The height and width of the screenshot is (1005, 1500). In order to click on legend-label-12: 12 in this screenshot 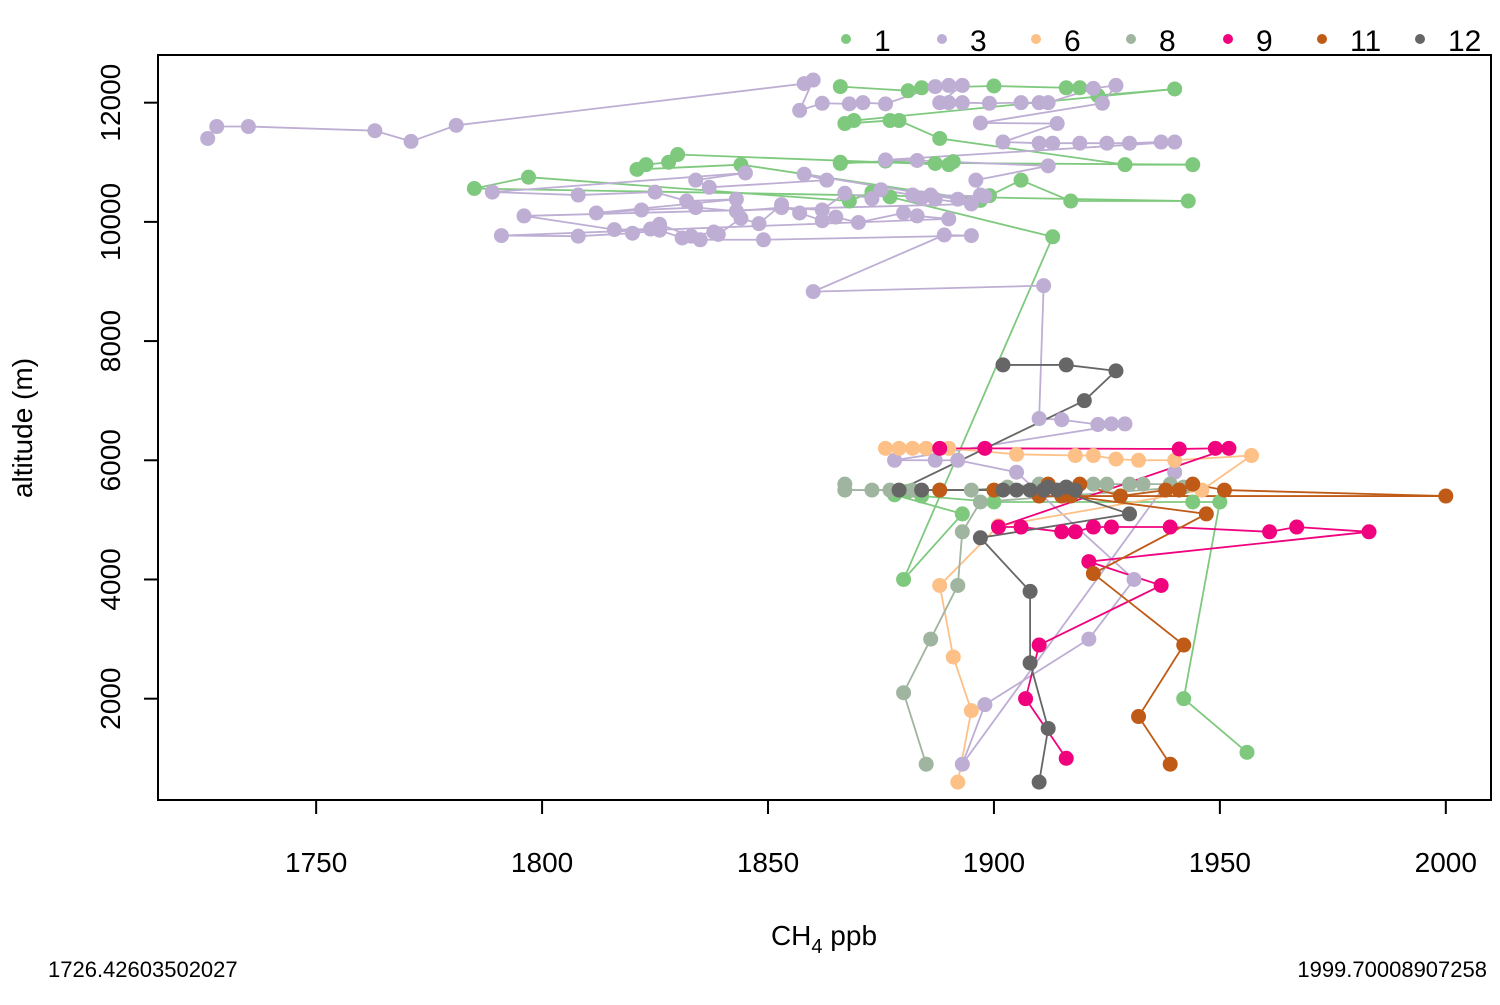, I will do `click(1464, 41)`.